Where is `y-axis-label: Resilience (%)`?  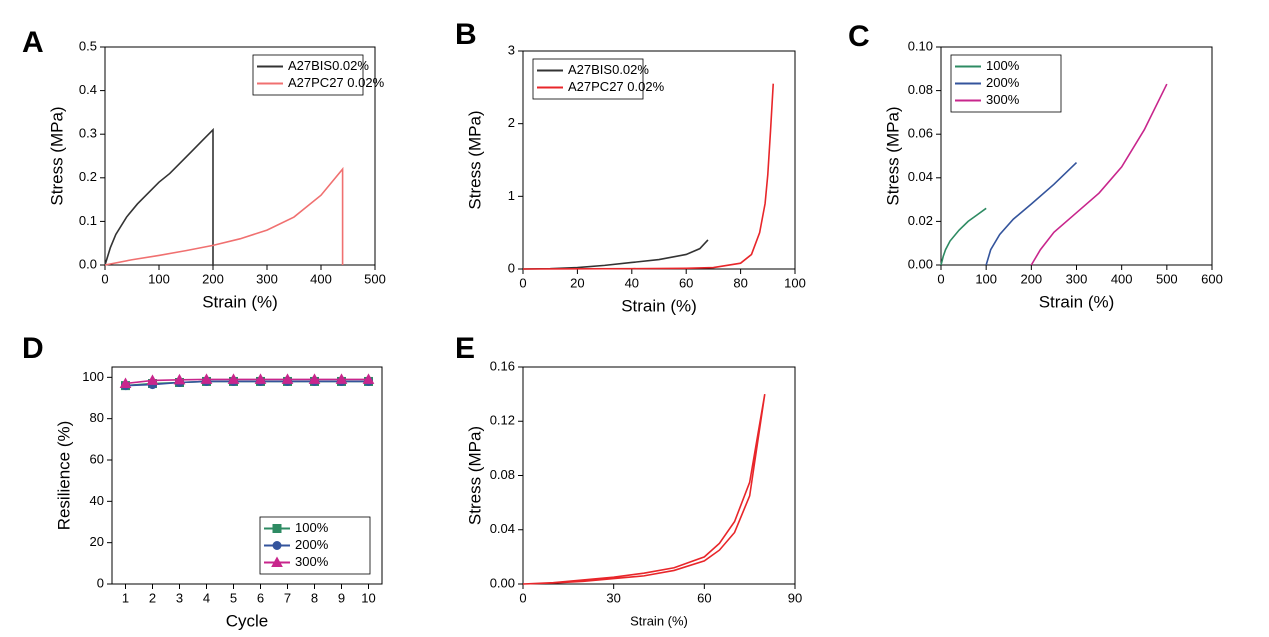
y-axis-label: Resilience (%) is located at coordinates (63, 476).